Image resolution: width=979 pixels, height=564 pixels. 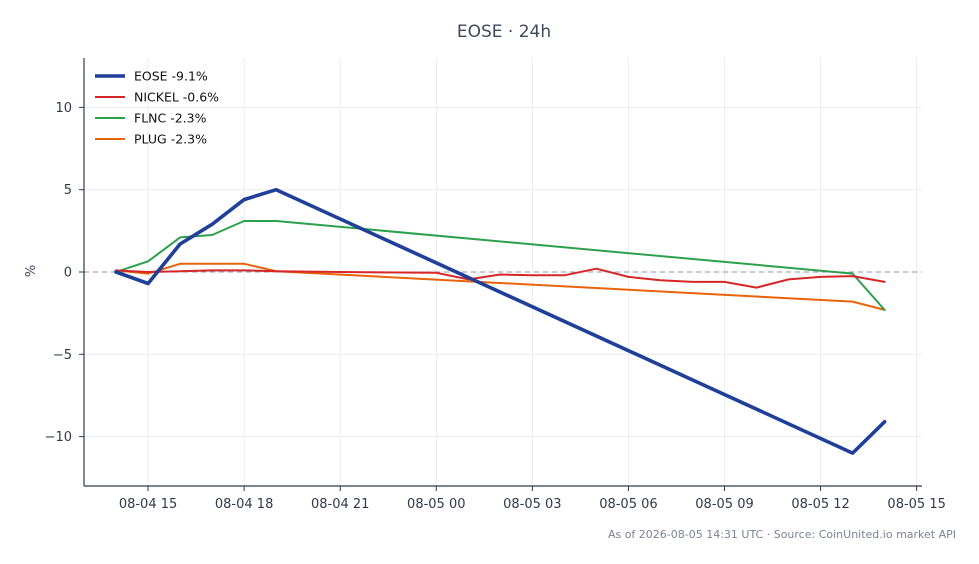 I want to click on x-tick-label: 08-04 18, so click(x=244, y=504).